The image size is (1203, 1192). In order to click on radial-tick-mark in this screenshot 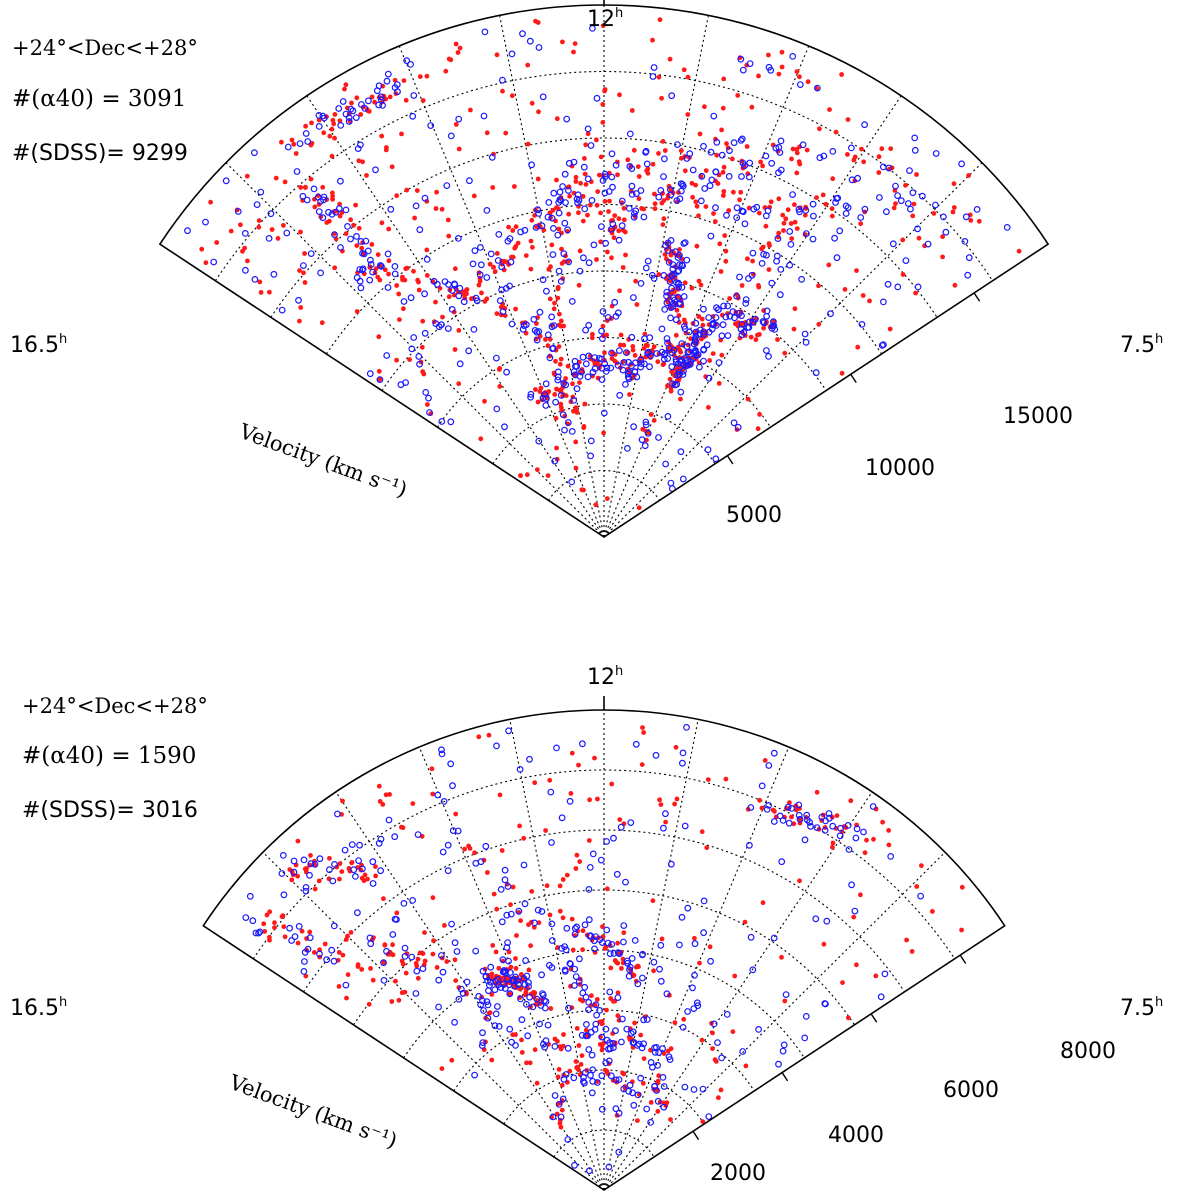, I will do `click(853, 378)`.